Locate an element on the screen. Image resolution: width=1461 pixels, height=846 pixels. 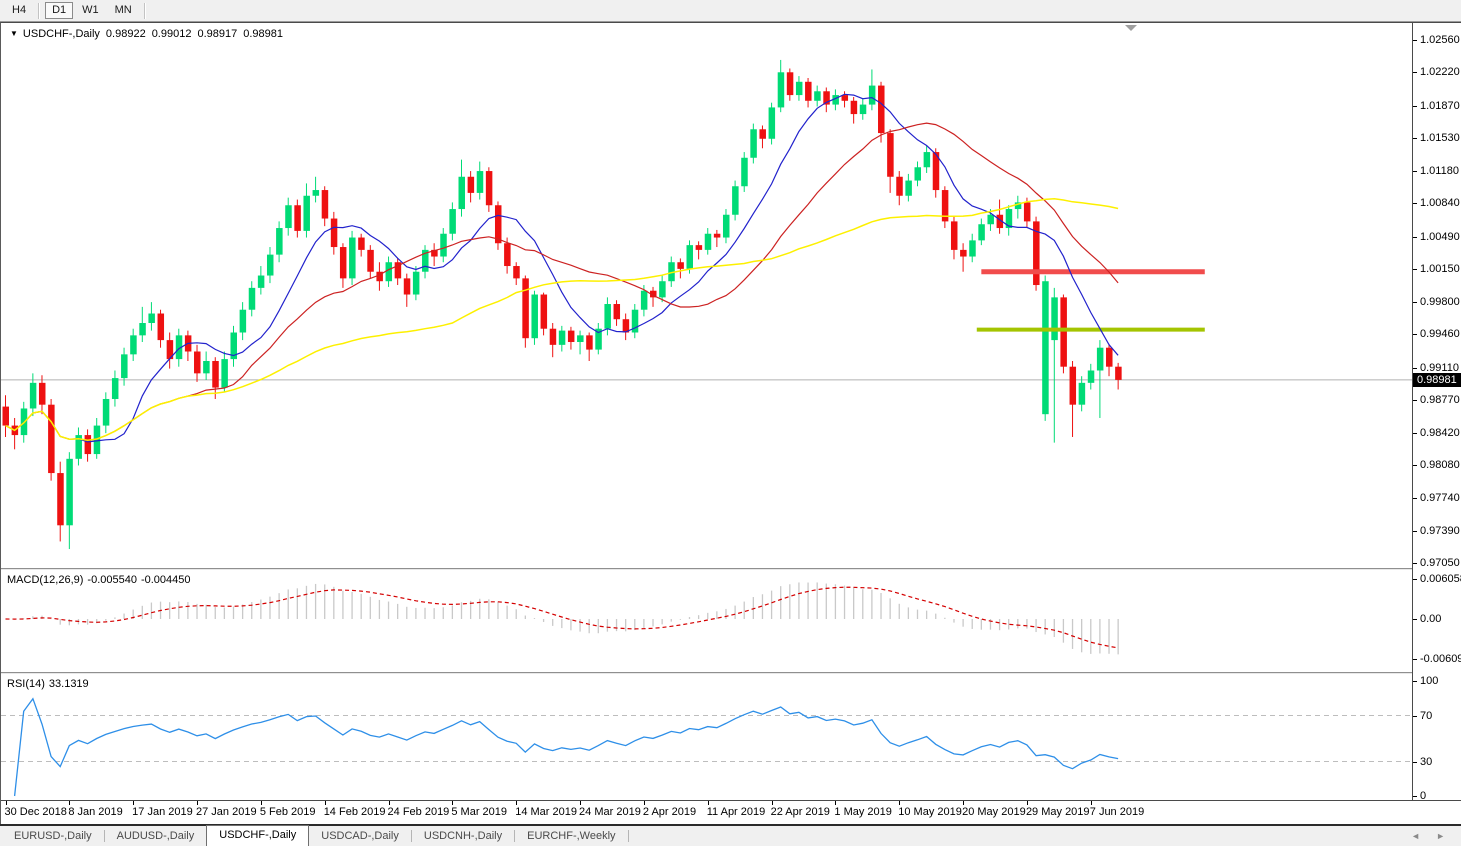
rsi-panel: RSI(14) 33.1319 is located at coordinates (706, 737).